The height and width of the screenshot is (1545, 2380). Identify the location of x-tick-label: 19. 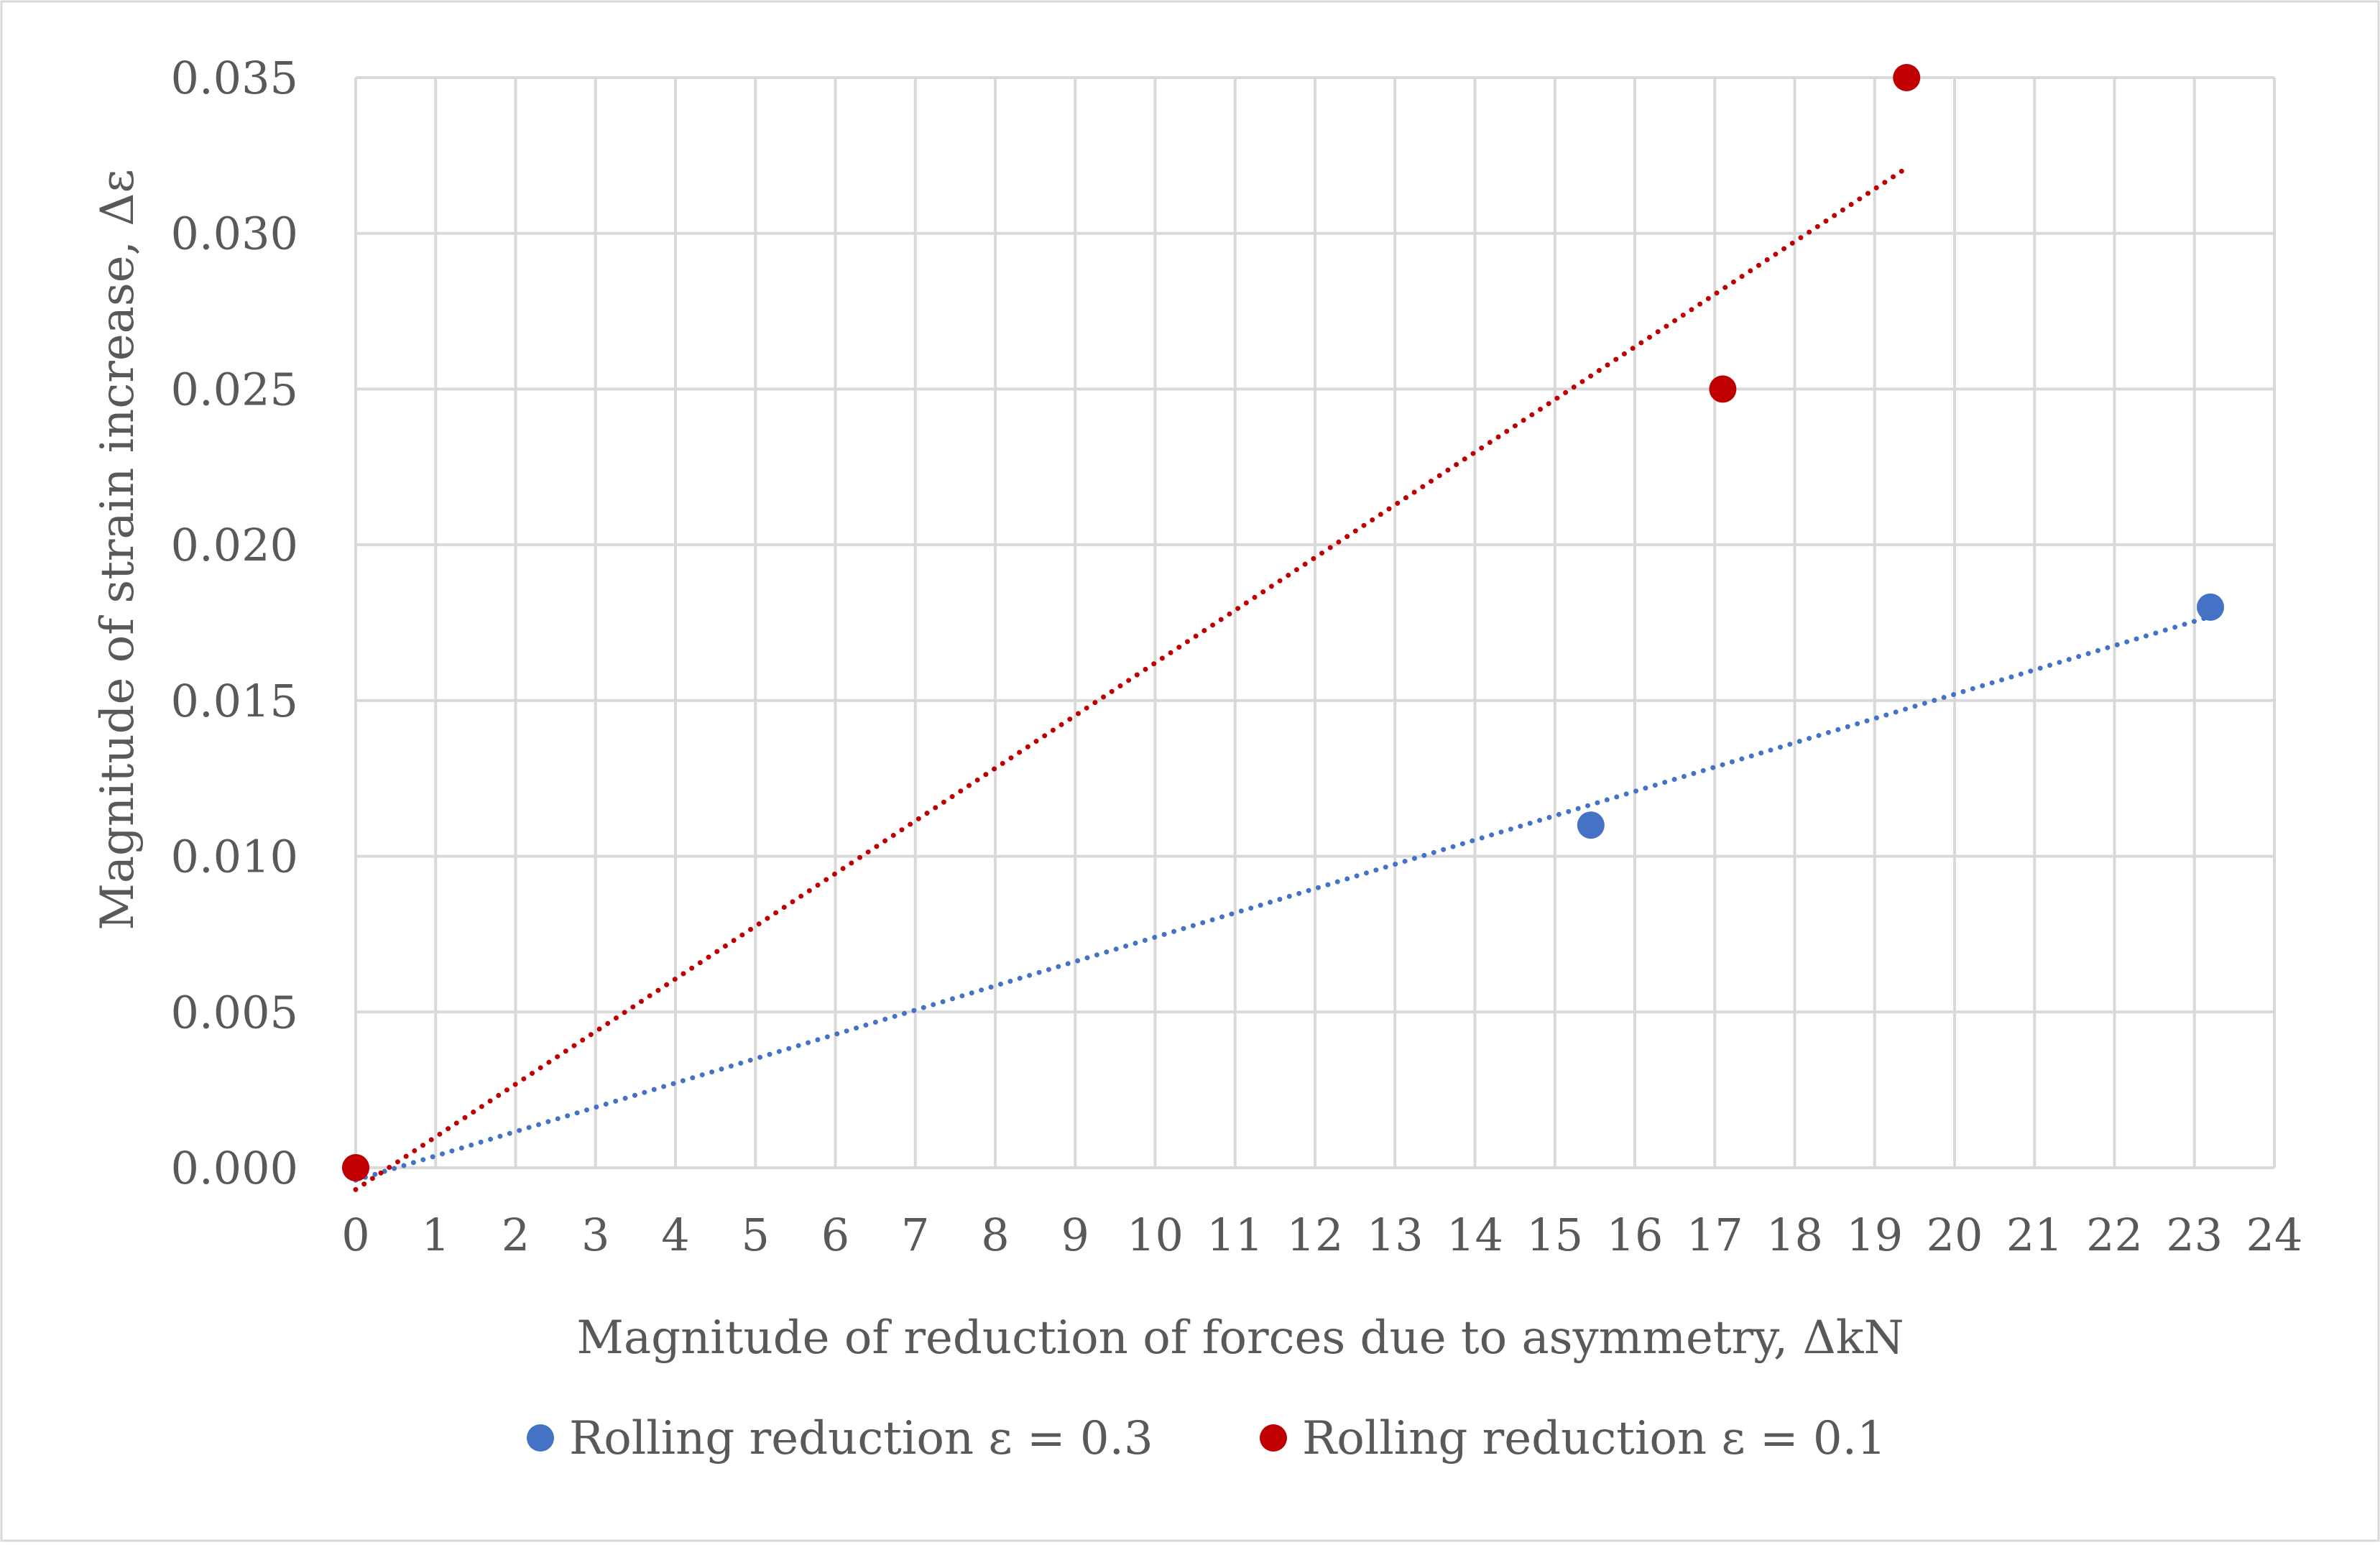
(1874, 1235).